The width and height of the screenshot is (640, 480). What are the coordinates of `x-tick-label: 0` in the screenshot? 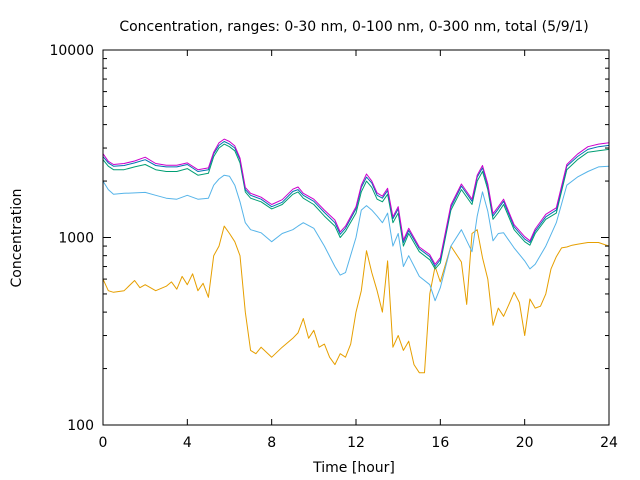 It's located at (103, 443).